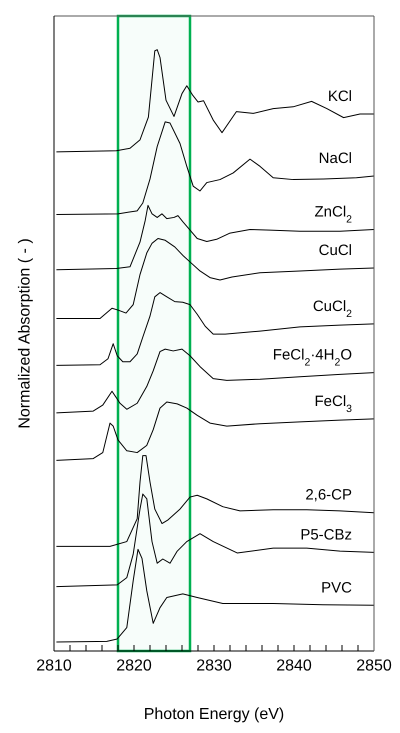  I want to click on series-label: PVC, so click(336, 587).